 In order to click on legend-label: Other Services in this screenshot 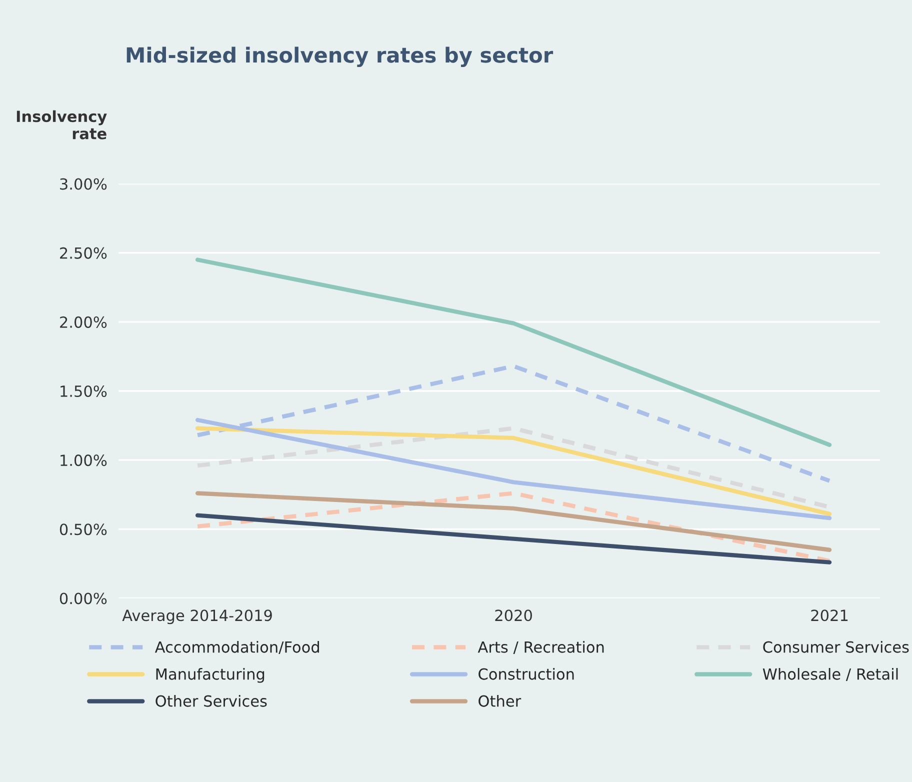, I will do `click(211, 701)`.